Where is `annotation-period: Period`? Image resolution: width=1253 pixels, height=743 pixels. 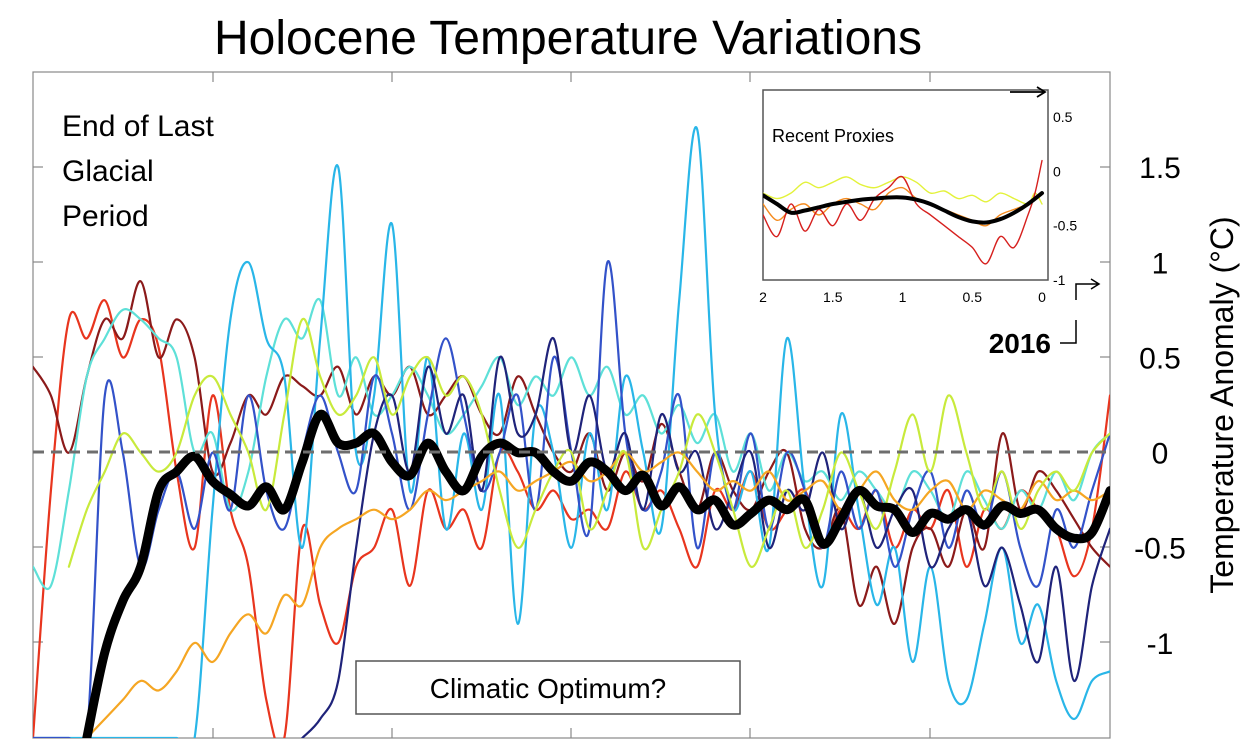
annotation-period: Period is located at coordinates (105, 216).